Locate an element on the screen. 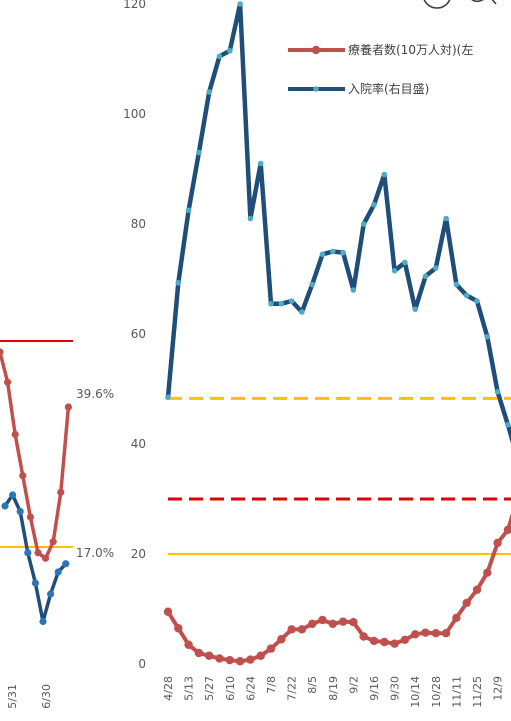 The width and height of the screenshot is (511, 721). x-tick-label: 5/13 is located at coordinates (189, 688).